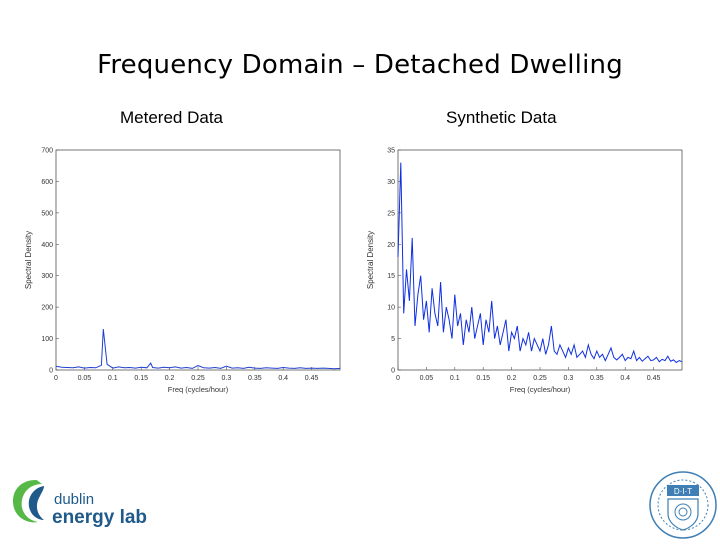 The image size is (720, 545). Describe the element at coordinates (47, 308) in the screenshot. I see `y-tick-label: 200` at that location.